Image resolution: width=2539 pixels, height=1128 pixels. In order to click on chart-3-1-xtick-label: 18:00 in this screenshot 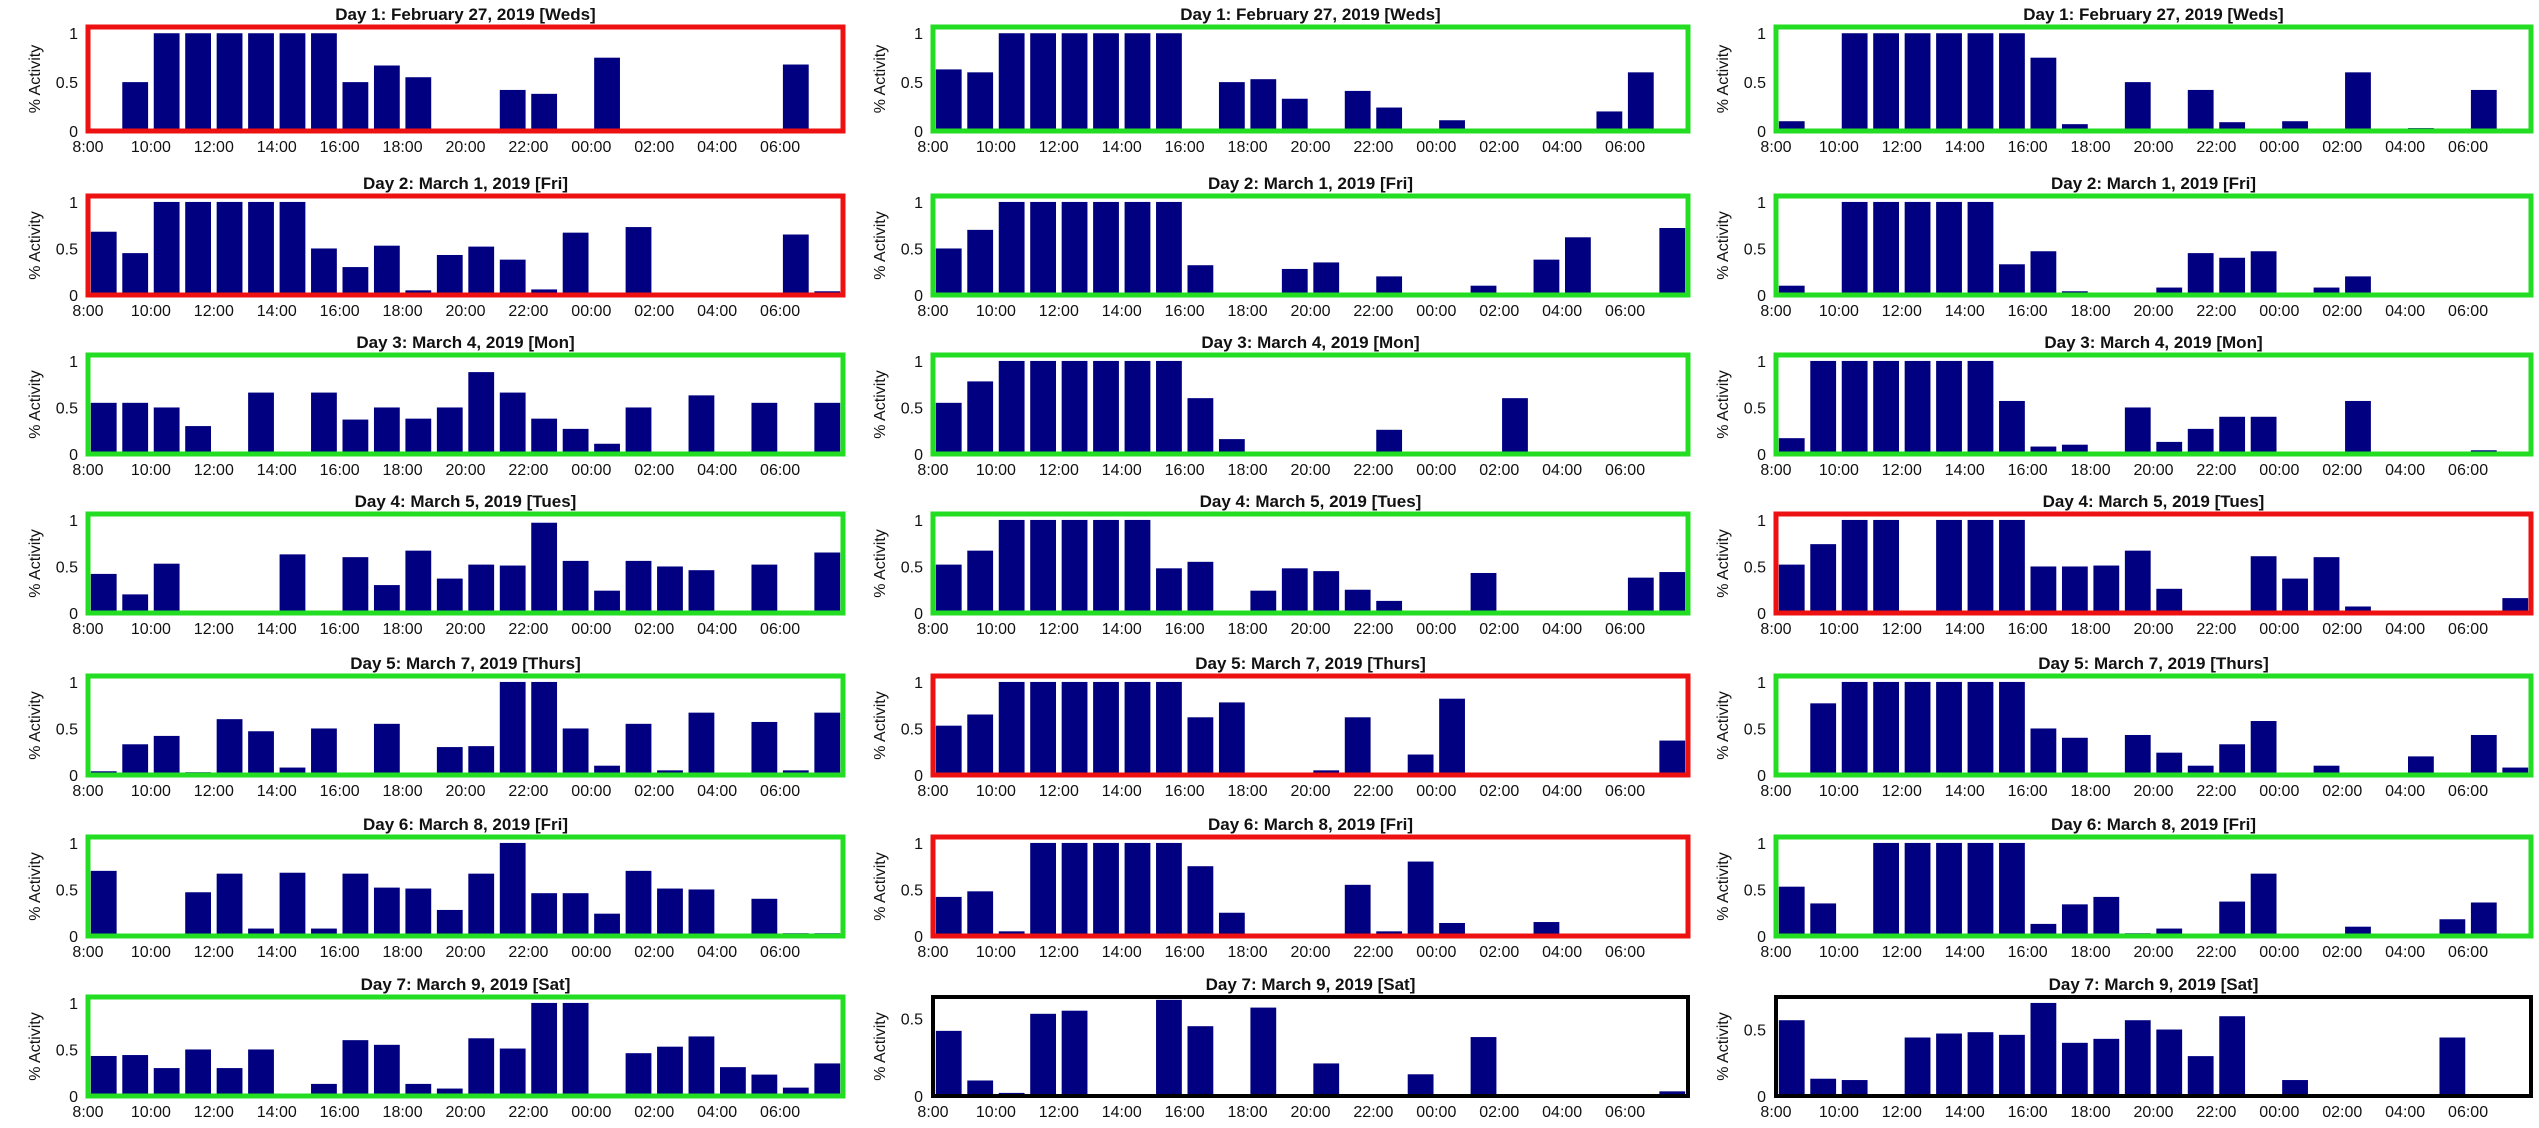, I will do `click(2091, 147)`.